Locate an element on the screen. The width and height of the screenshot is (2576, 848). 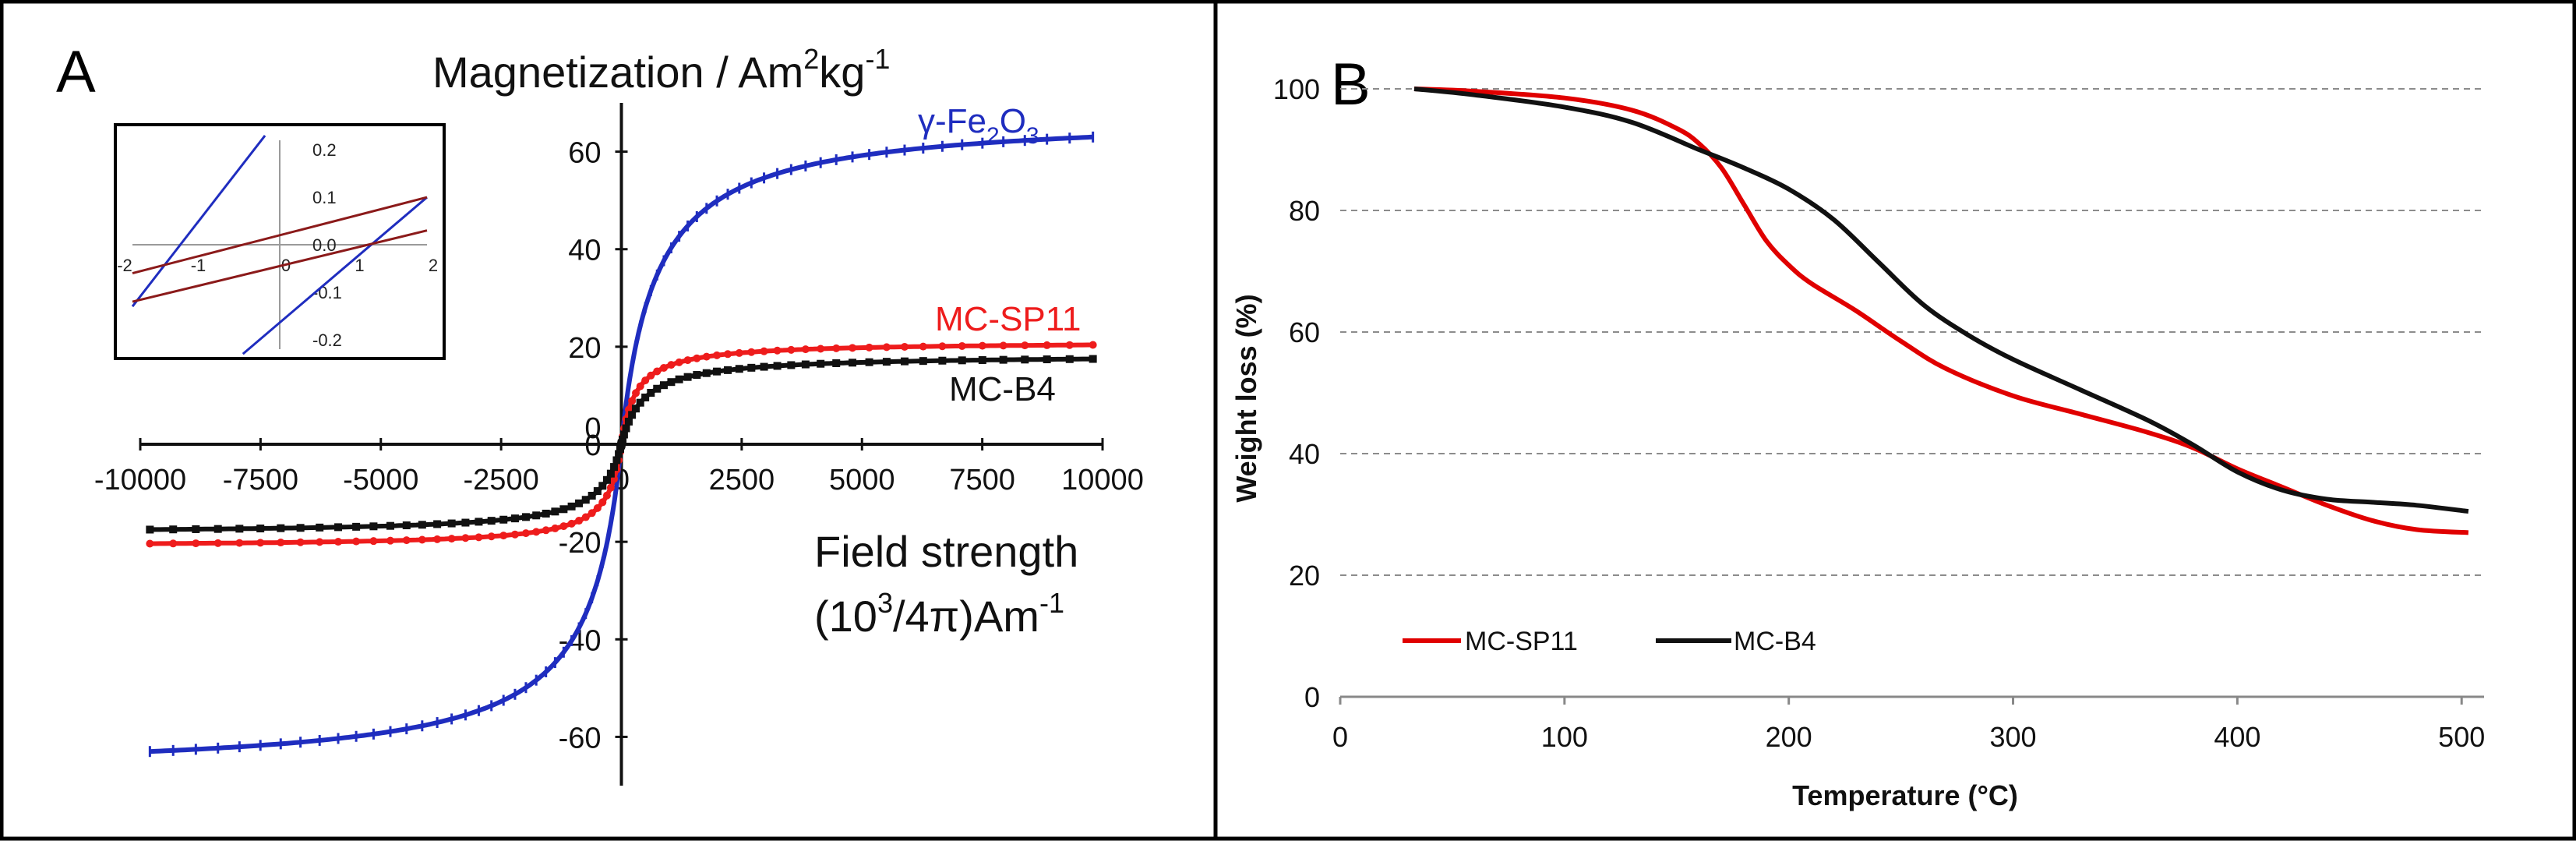
x-tick-label: -2500 is located at coordinates (501, 480).